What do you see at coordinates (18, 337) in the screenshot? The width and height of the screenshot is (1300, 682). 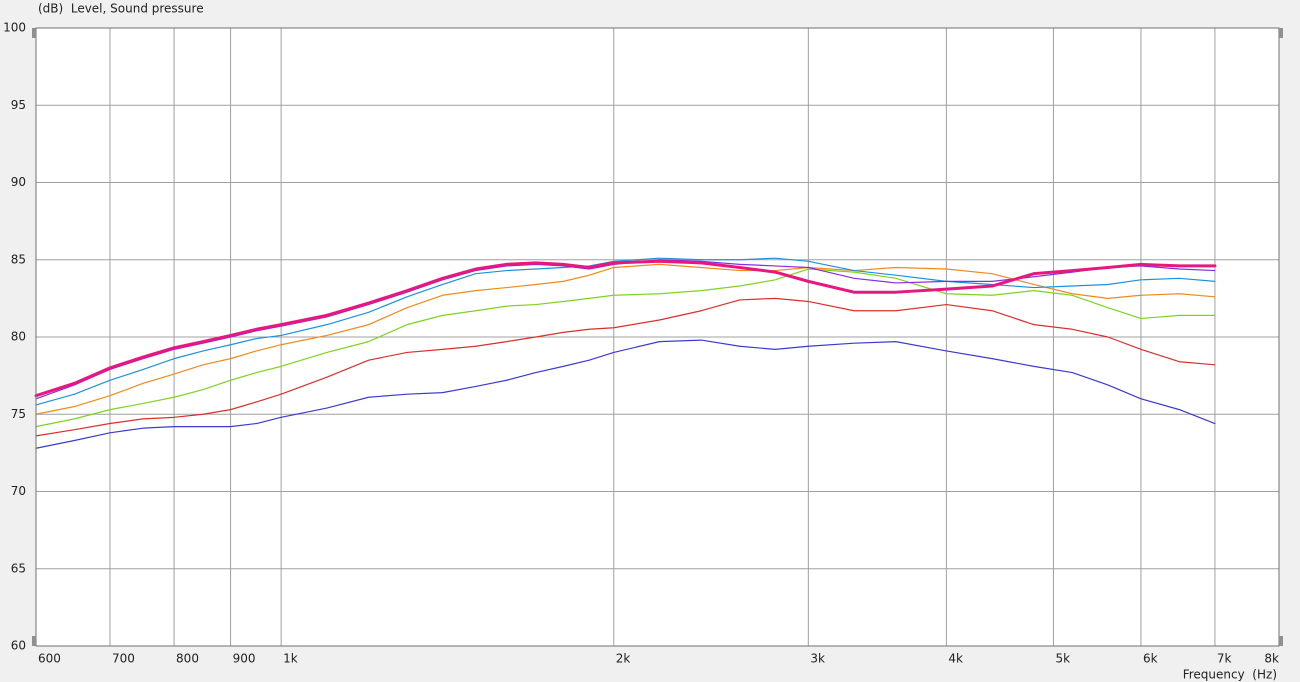 I see `y-tick-label: 80` at bounding box center [18, 337].